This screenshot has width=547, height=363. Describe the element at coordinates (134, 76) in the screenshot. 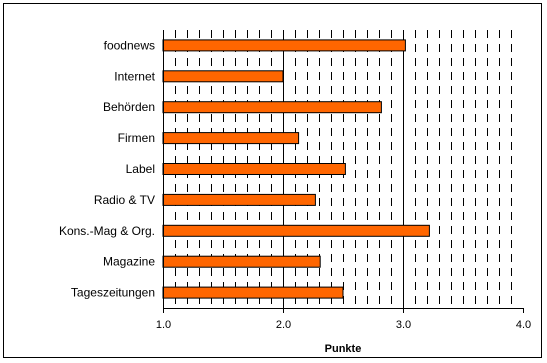

I see `category-label-1: Internet` at that location.